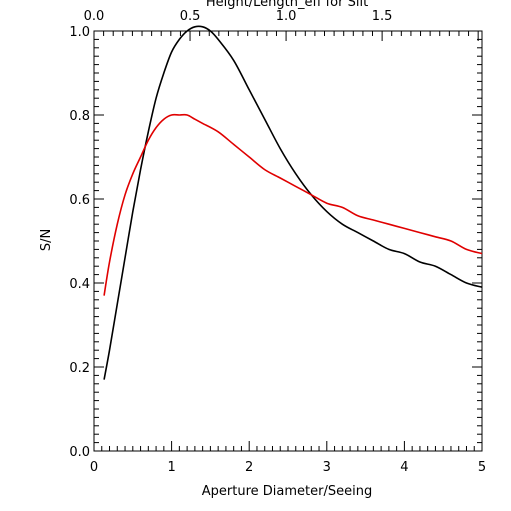 The height and width of the screenshot is (511, 511). I want to click on top-tick-label: 0.0, so click(94, 16).